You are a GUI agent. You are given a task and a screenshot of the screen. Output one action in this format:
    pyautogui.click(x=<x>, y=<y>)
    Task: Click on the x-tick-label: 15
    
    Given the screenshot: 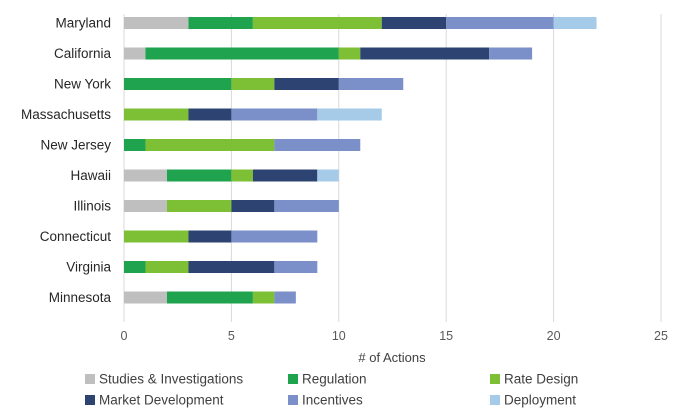 What is the action you would take?
    pyautogui.click(x=446, y=336)
    